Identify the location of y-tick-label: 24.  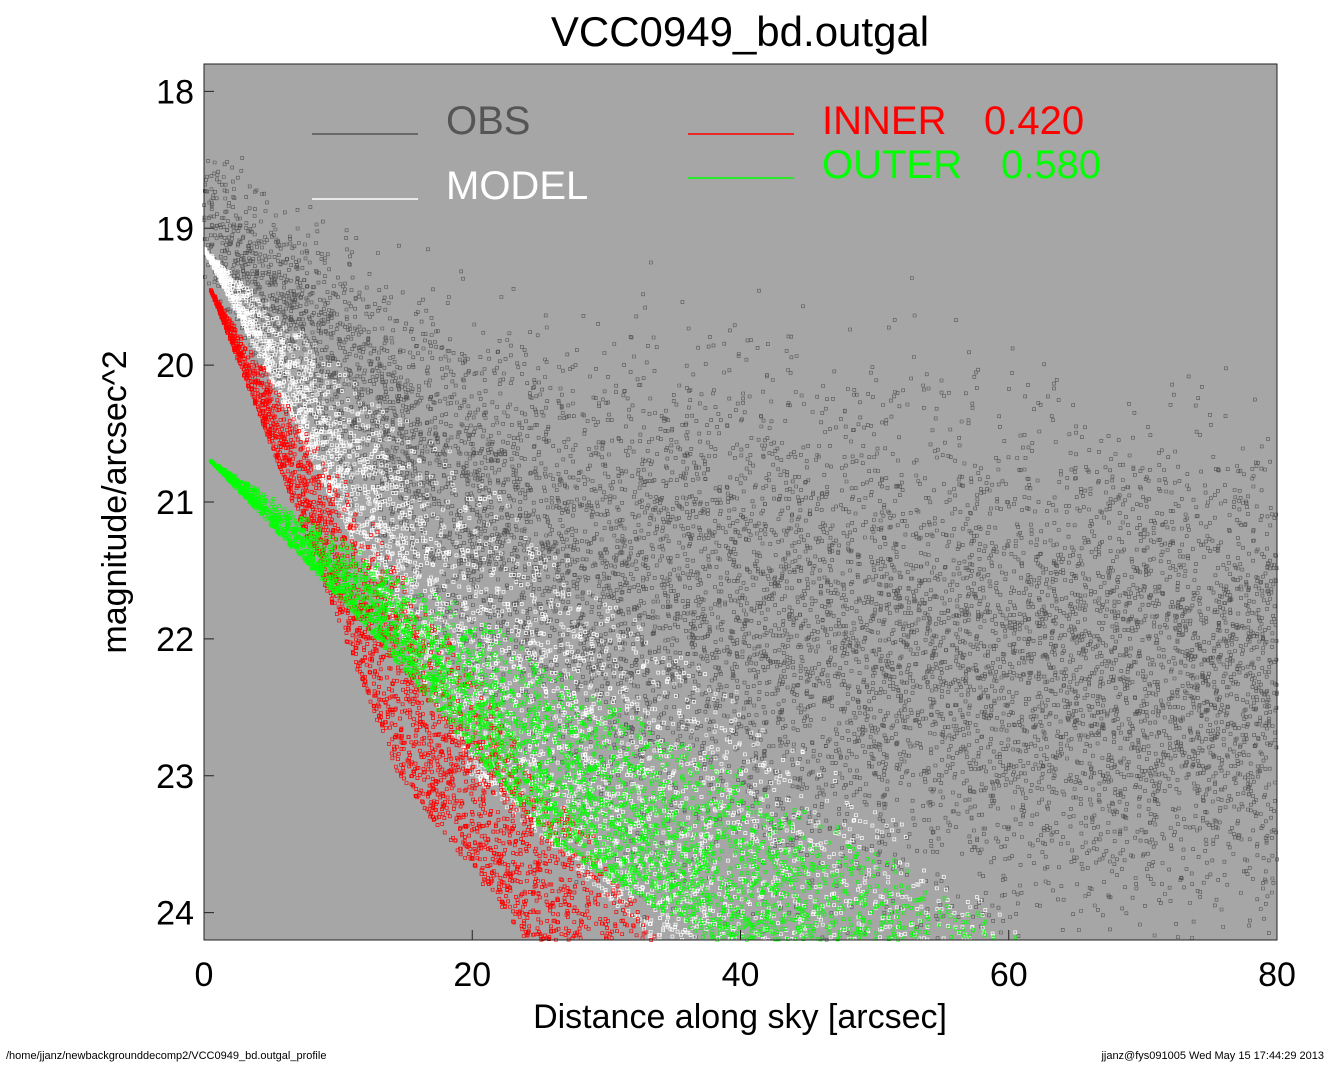
(175, 914).